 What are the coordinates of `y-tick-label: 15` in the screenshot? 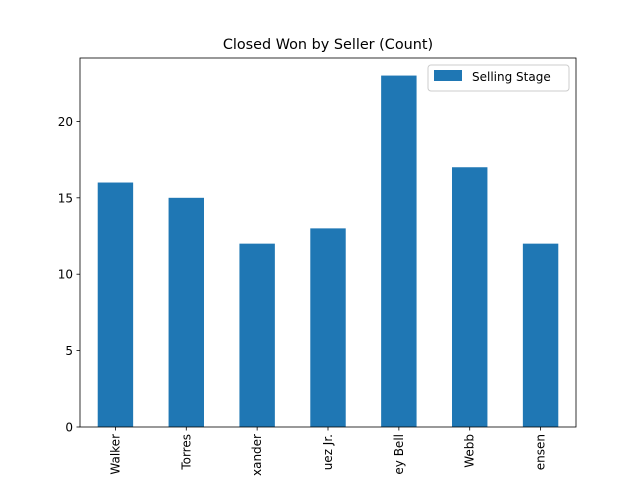 It's located at (65, 198).